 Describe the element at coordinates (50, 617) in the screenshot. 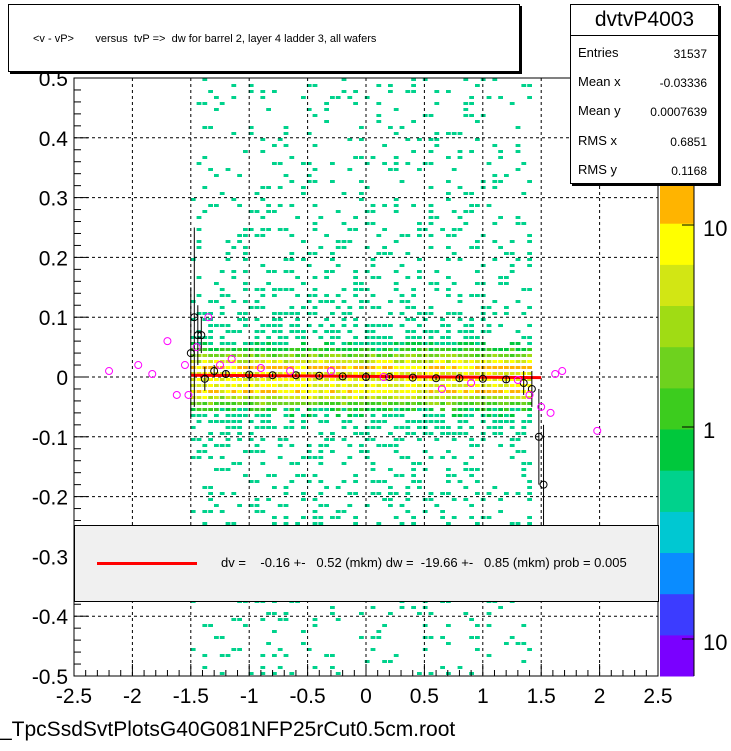

I see `y-tick-label: -0.4` at that location.